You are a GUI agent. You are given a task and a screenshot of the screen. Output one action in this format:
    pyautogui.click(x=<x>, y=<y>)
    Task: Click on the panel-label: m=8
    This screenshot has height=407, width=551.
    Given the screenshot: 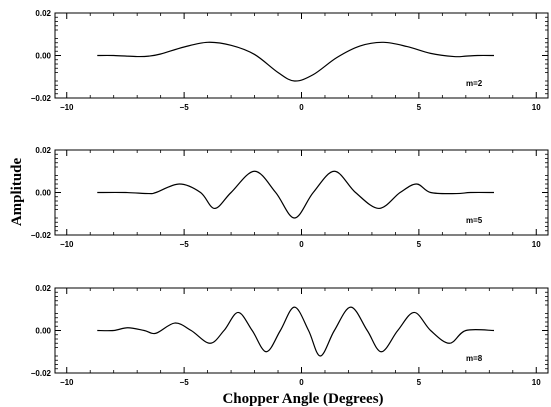 What is the action you would take?
    pyautogui.click(x=474, y=358)
    